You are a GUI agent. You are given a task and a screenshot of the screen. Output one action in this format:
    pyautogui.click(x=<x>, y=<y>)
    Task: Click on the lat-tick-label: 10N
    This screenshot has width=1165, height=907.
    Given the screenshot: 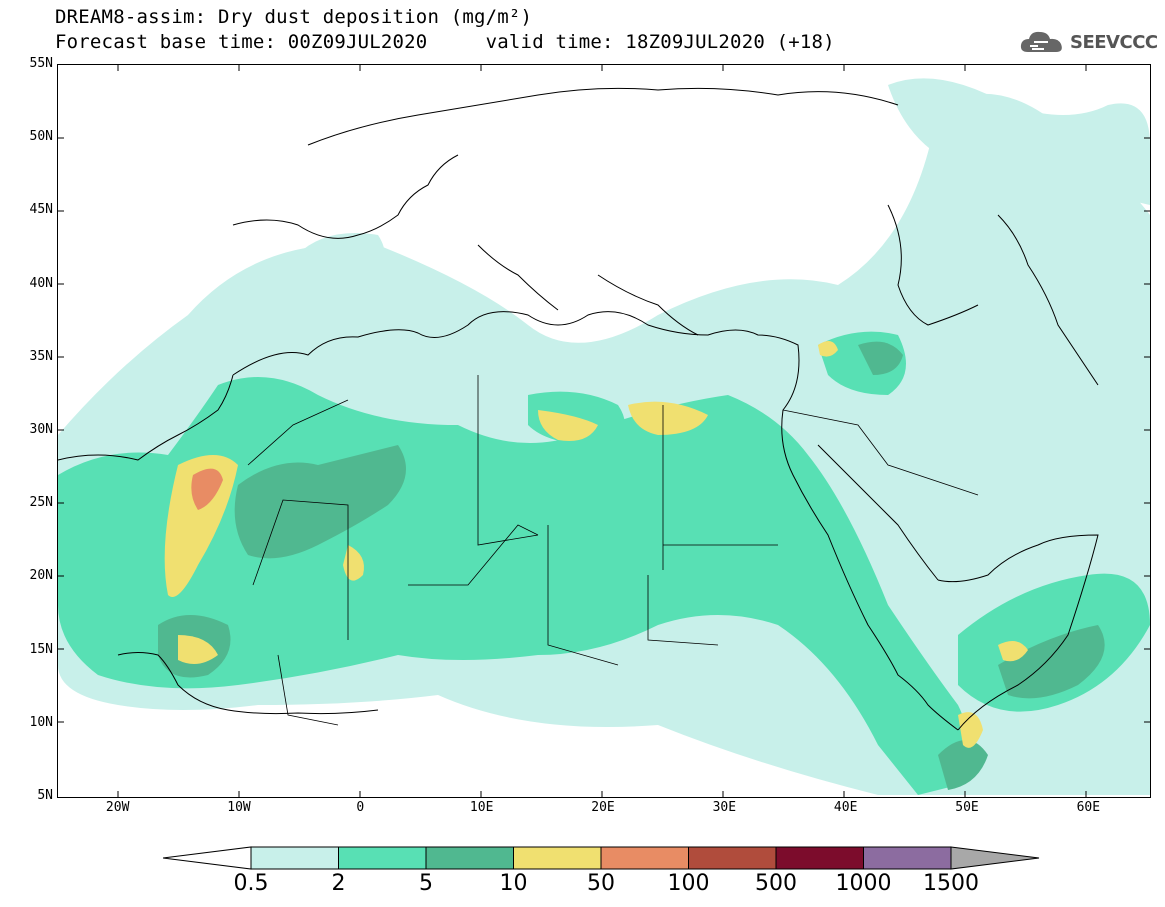 What is the action you would take?
    pyautogui.click(x=41, y=722)
    